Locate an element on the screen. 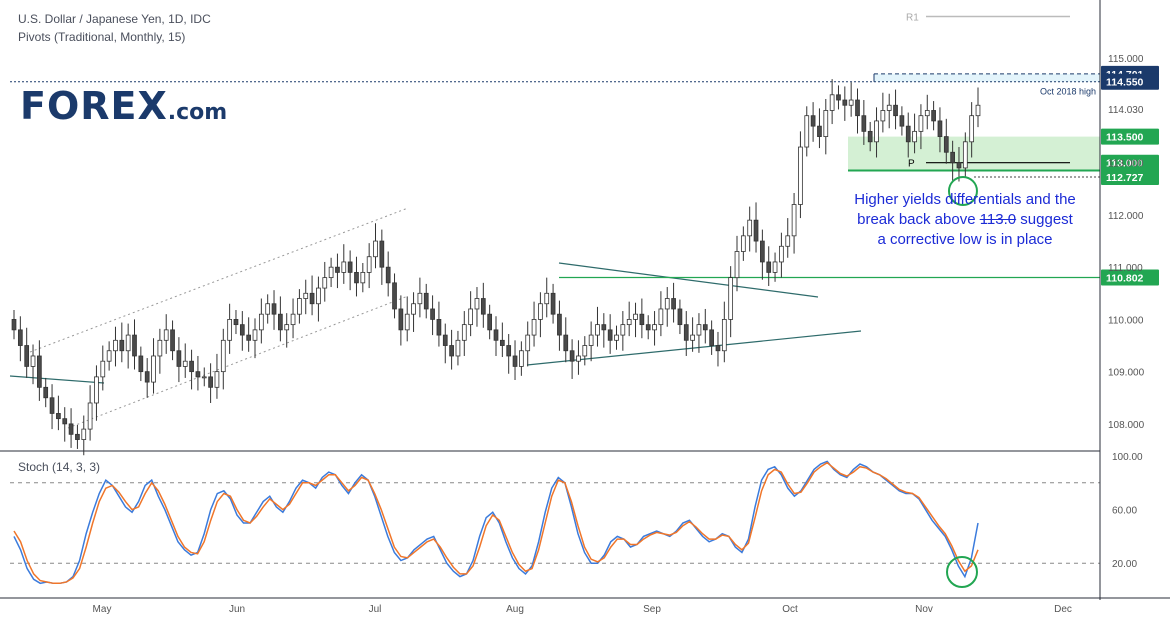  stoch-tick-label: 100.00 is located at coordinates (1127, 457).